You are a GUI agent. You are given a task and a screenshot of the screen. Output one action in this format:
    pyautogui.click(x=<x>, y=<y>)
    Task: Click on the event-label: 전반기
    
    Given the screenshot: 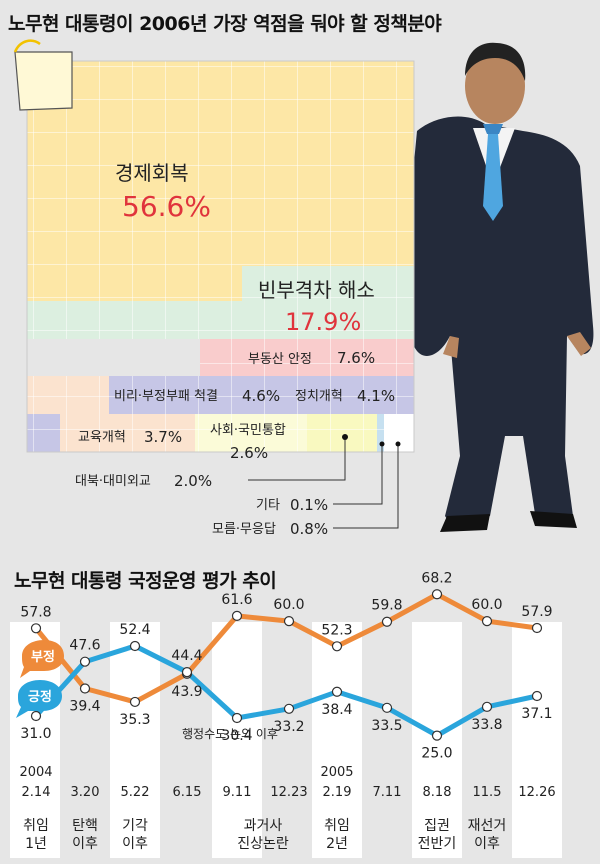 What is the action you would take?
    pyautogui.click(x=437, y=844)
    